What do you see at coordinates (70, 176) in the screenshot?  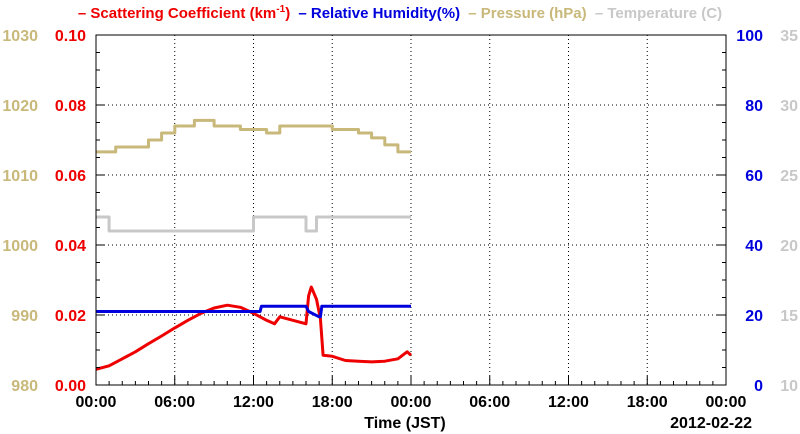 I see `scattering-tick-label: 0.06` at bounding box center [70, 176].